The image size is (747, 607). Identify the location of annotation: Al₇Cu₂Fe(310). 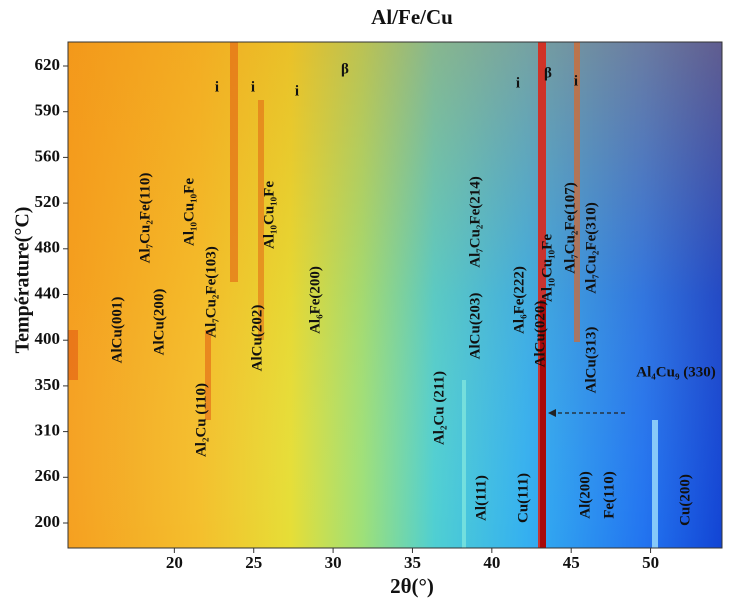
(591, 247).